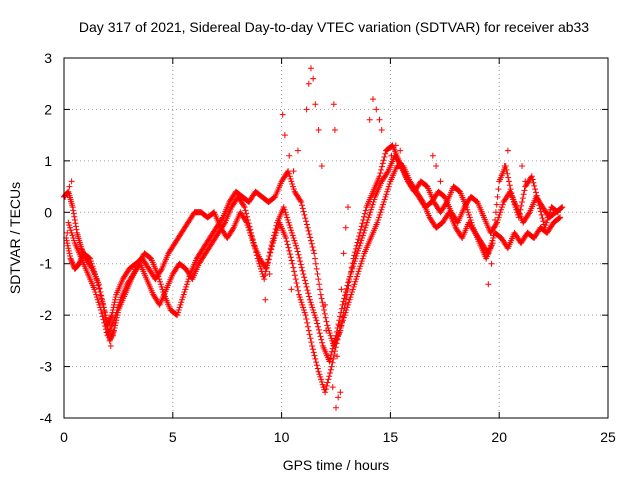 The width and height of the screenshot is (640, 480). I want to click on y-tick-label: 3, so click(48, 58).